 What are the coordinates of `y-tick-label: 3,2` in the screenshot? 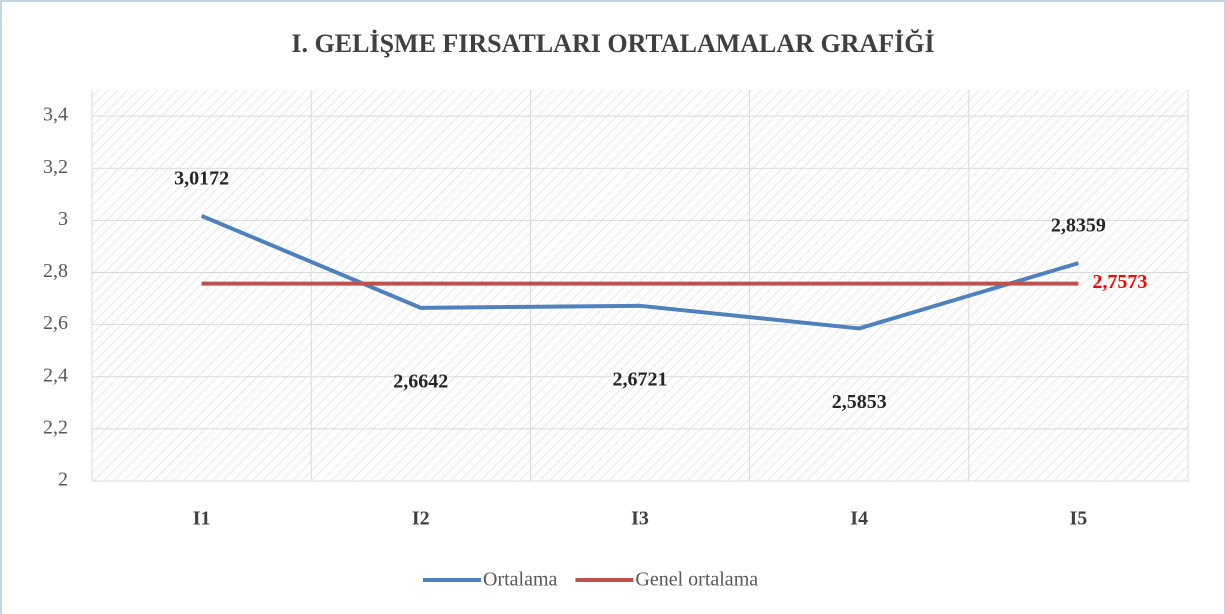 It's located at (55, 167).